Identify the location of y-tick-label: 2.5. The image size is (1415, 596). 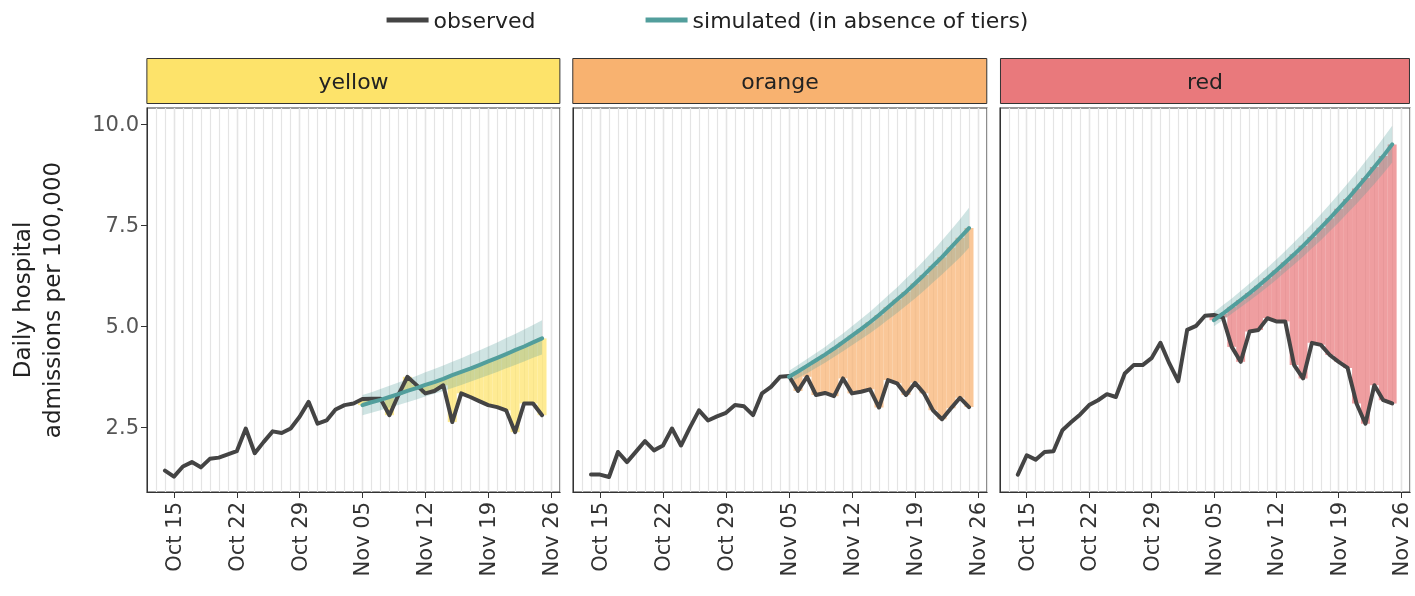
(122, 427).